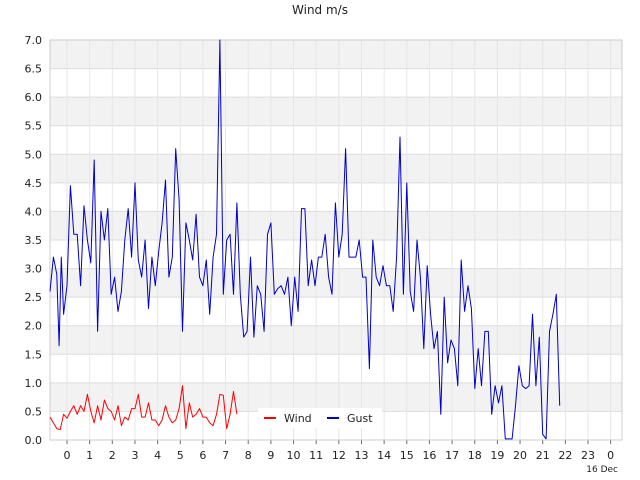 The height and width of the screenshot is (480, 640). What do you see at coordinates (225, 455) in the screenshot?
I see `x-tick-label: 7` at bounding box center [225, 455].